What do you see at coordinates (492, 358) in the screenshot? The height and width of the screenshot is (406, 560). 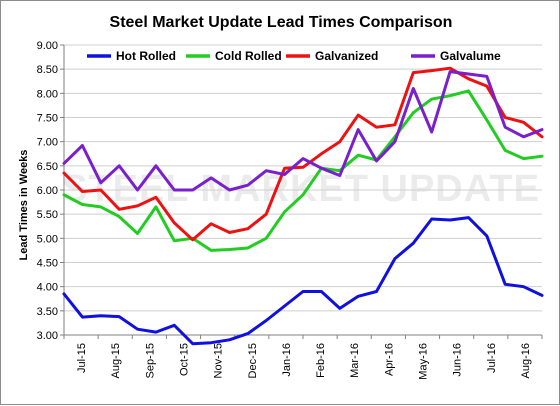 I see `x-tick-label: Jul-16` at bounding box center [492, 358].